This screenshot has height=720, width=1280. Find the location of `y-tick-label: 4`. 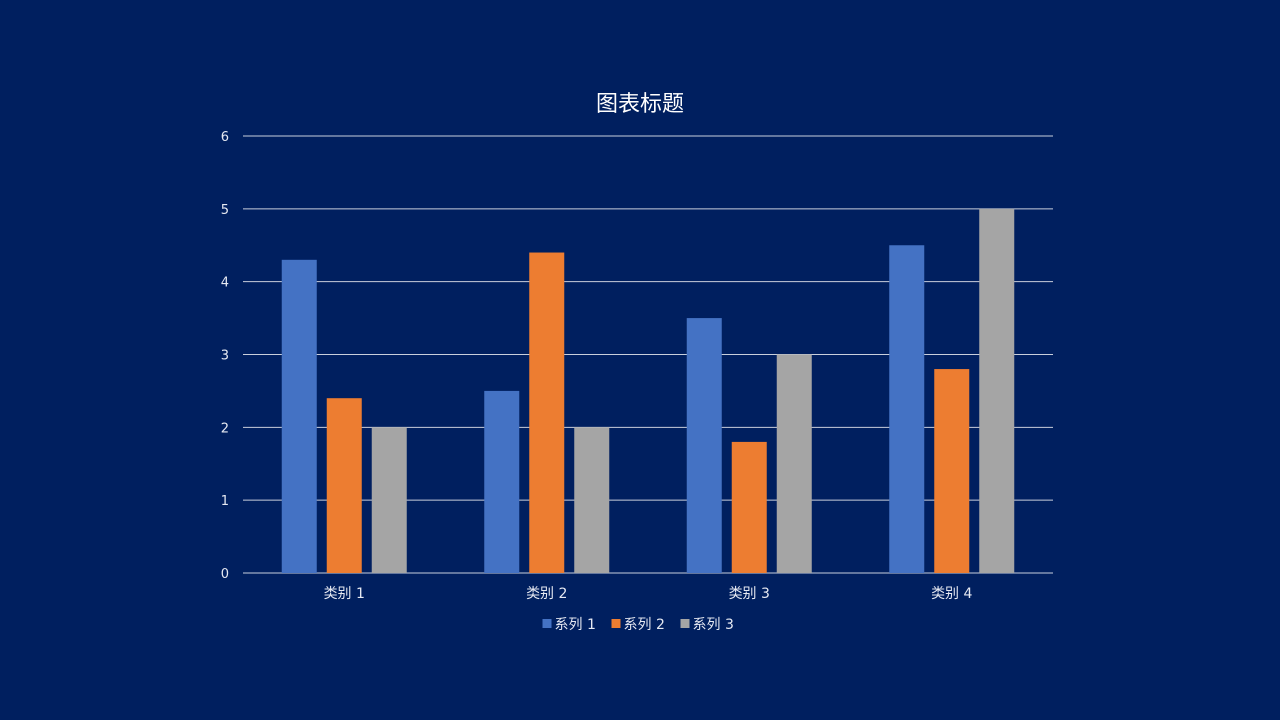

y-tick-label: 4 is located at coordinates (225, 283).